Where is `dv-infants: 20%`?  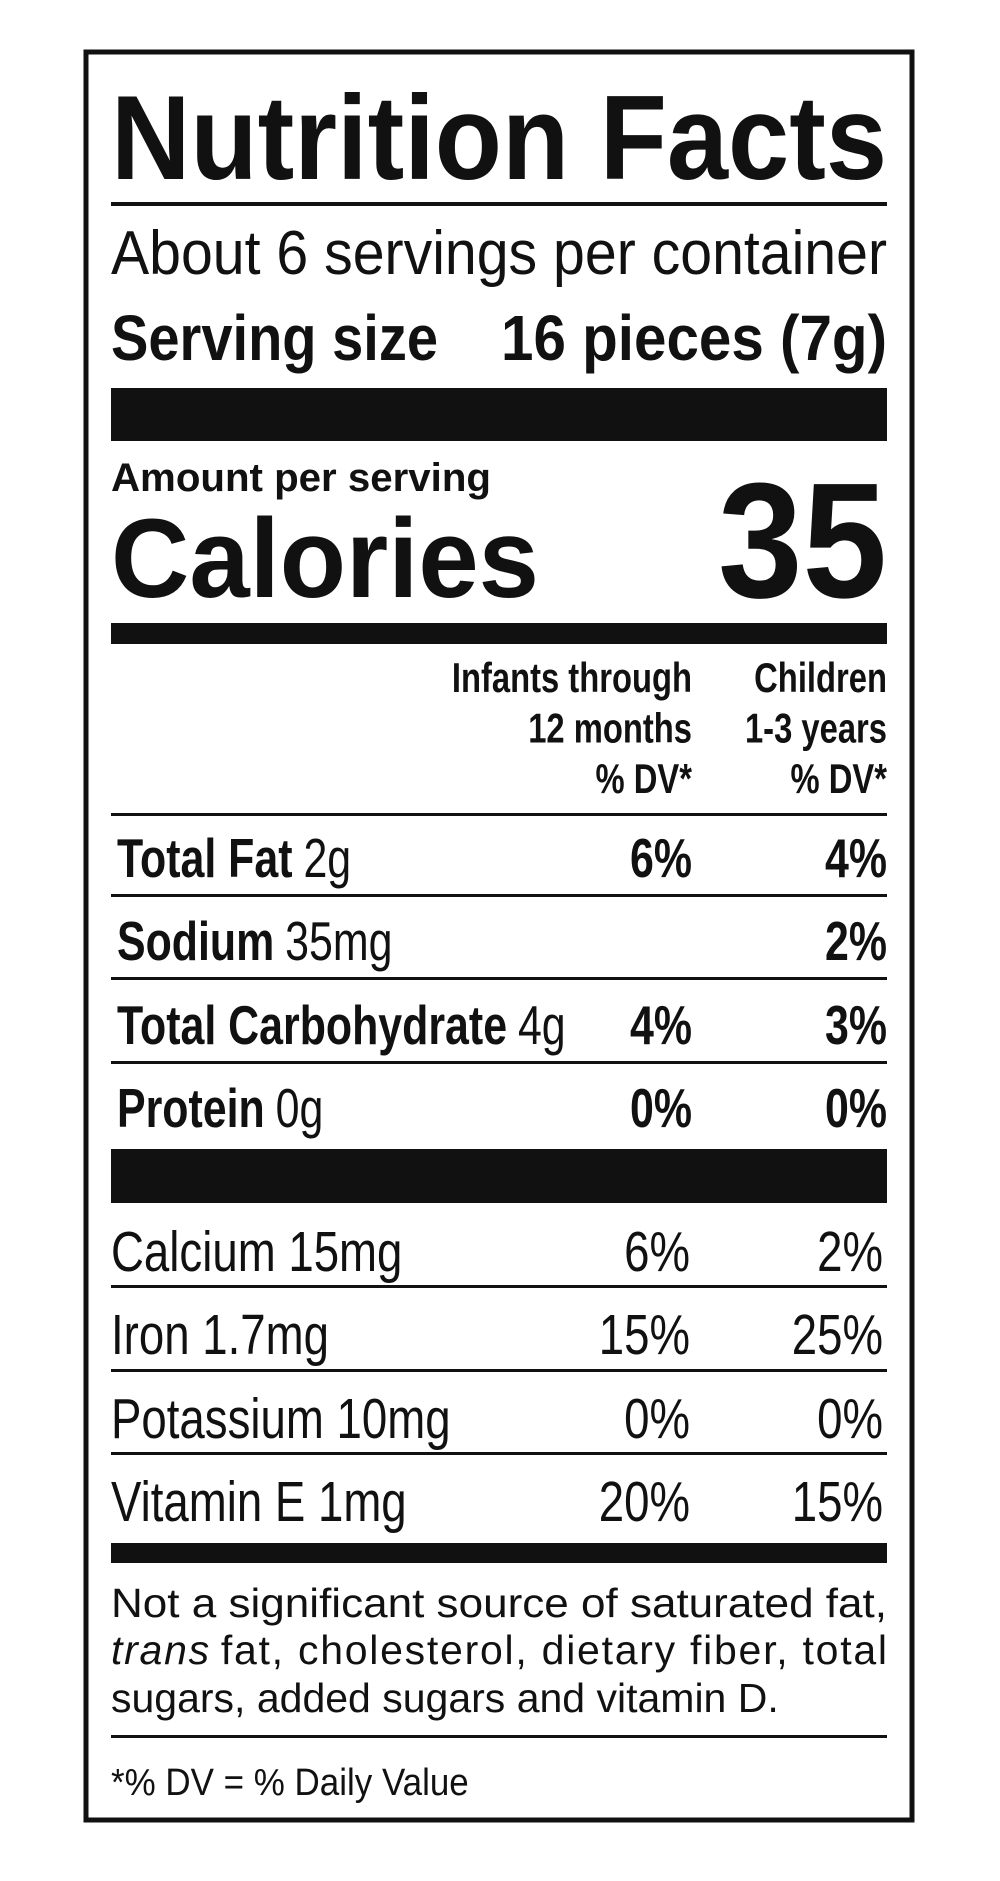
dv-infants: 20% is located at coordinates (644, 1501).